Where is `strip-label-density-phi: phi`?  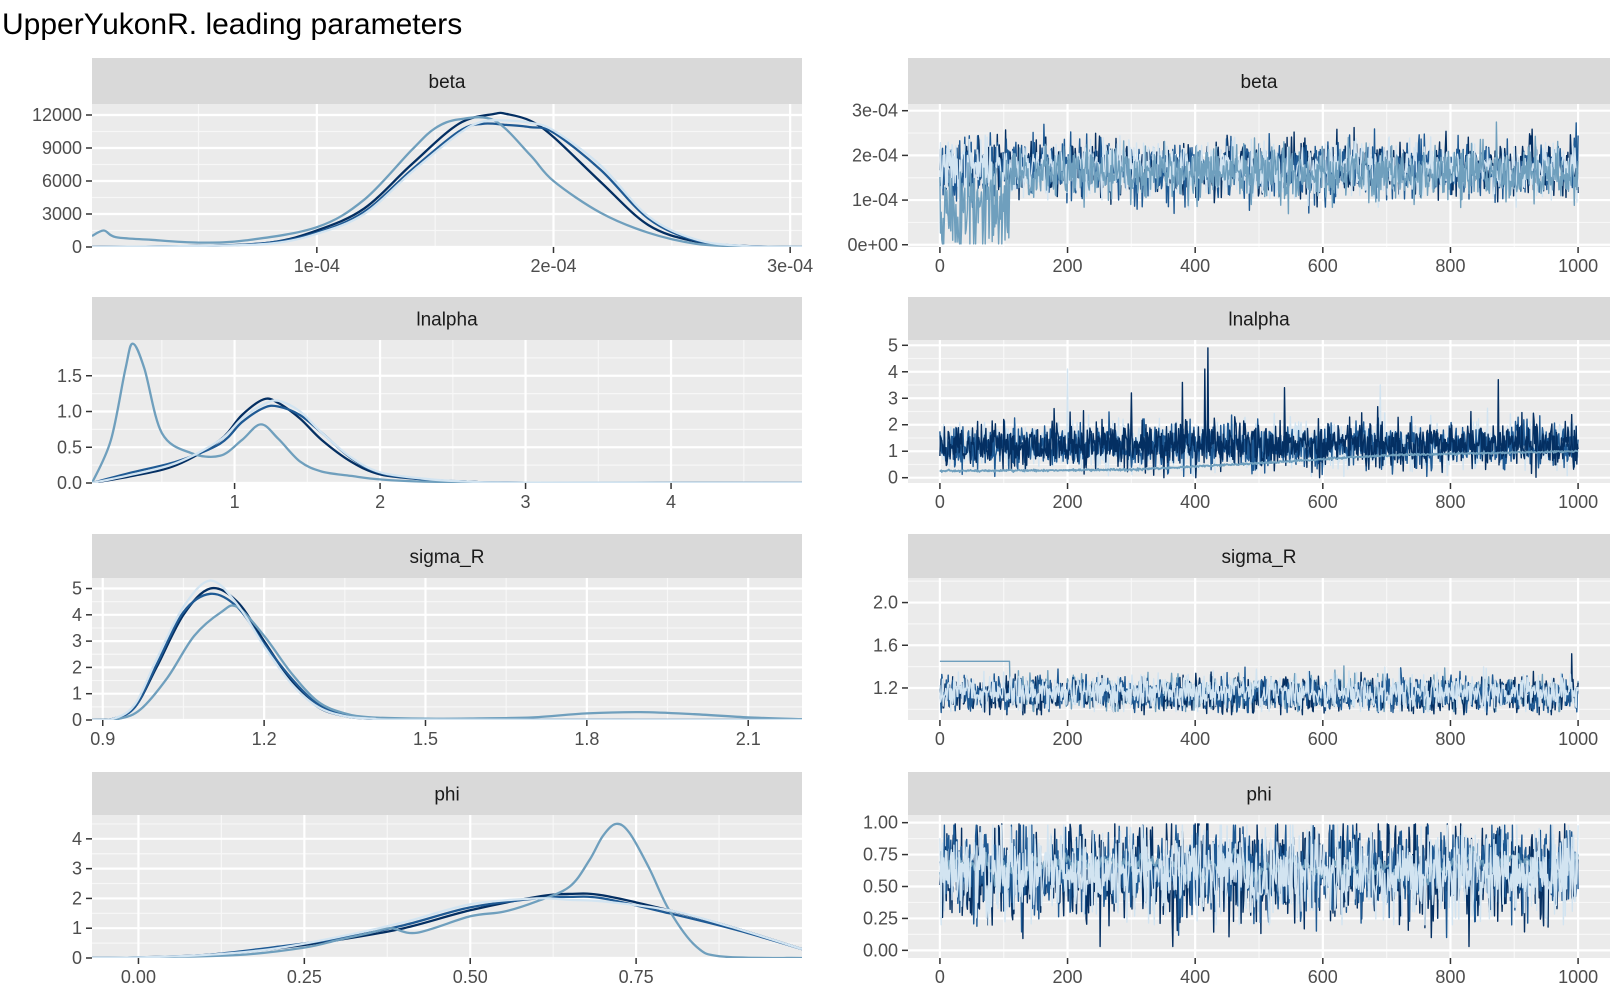 strip-label-density-phi: phi is located at coordinates (446, 795).